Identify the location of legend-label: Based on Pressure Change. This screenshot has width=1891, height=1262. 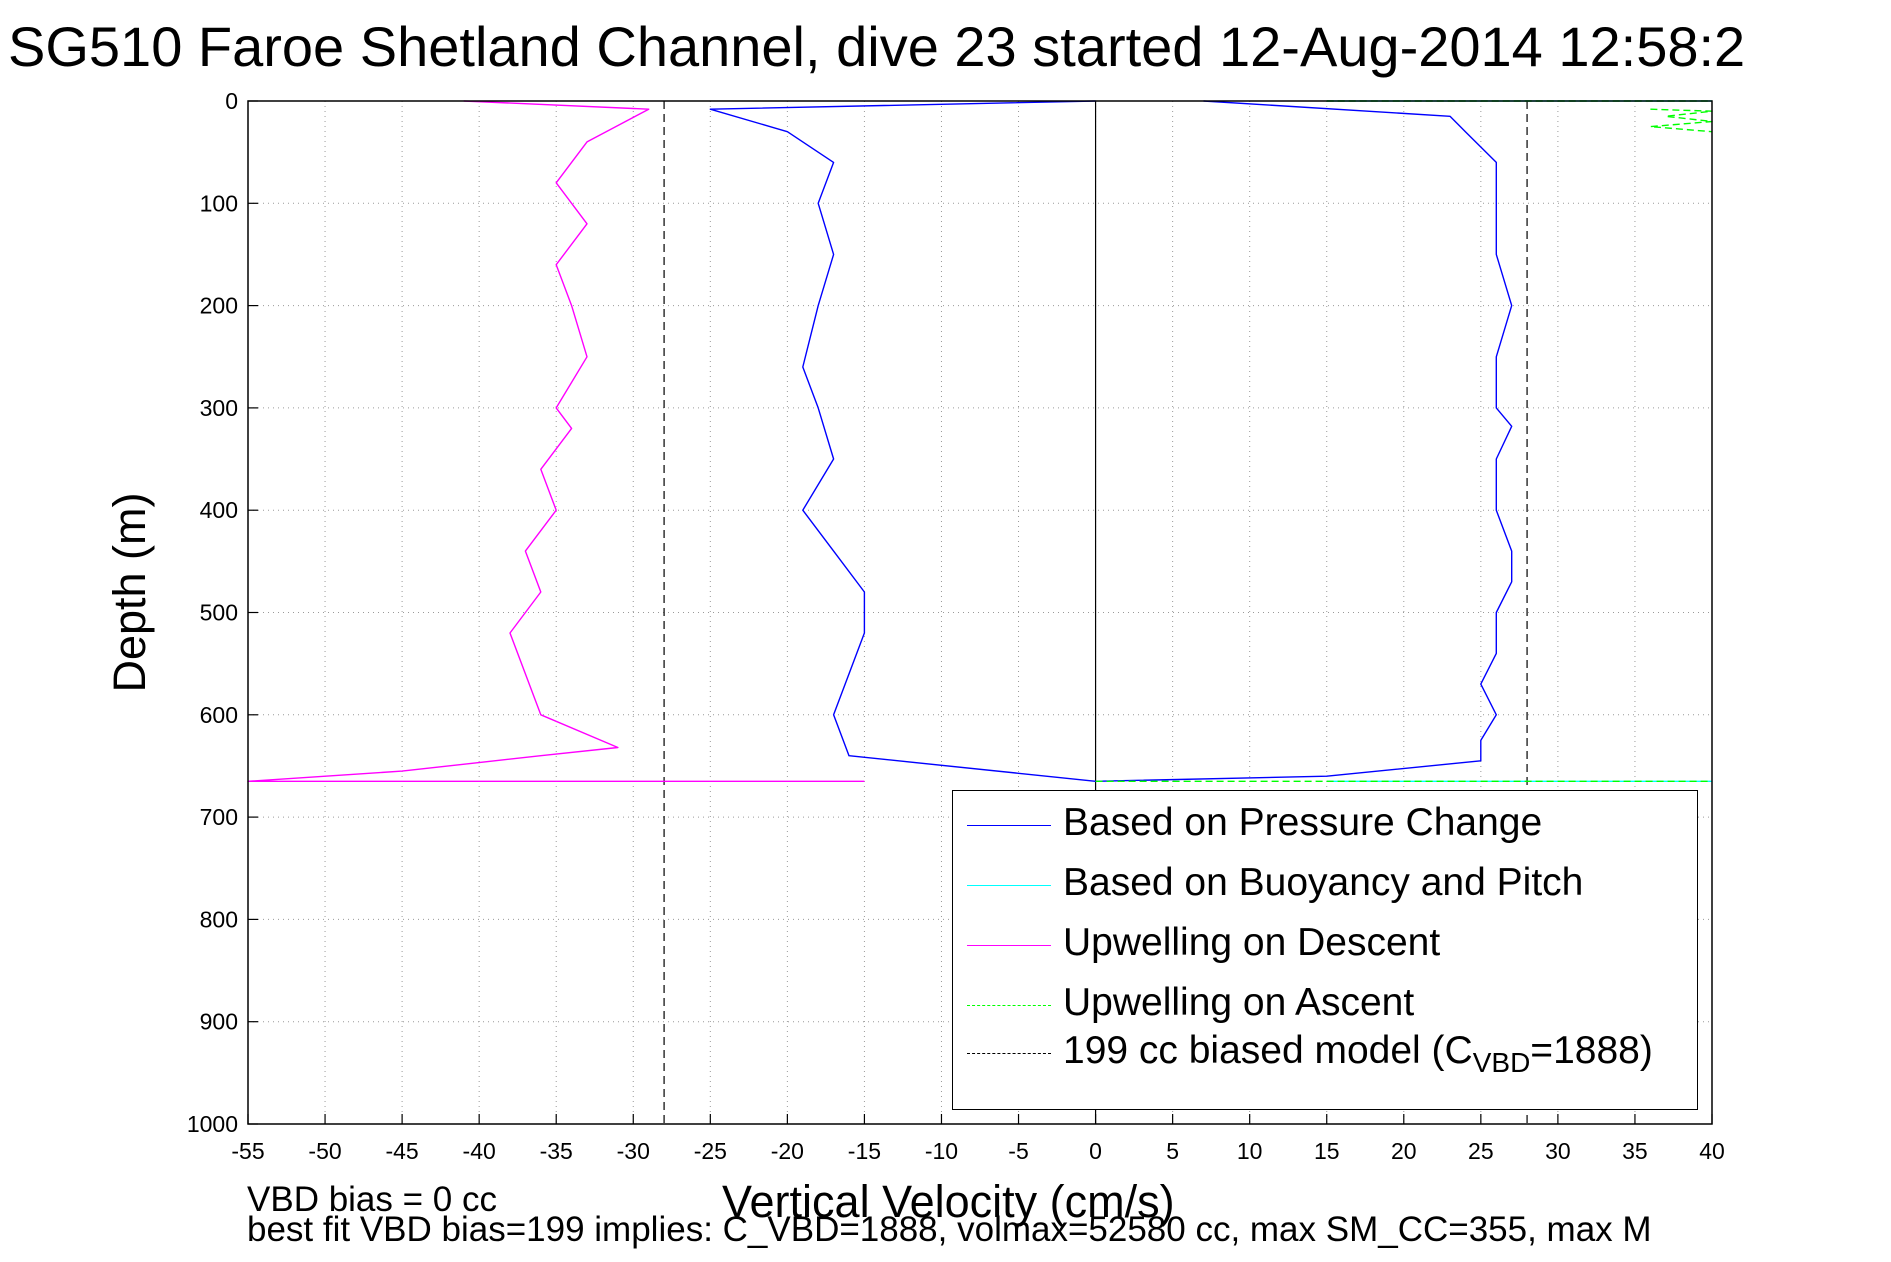
(1303, 822).